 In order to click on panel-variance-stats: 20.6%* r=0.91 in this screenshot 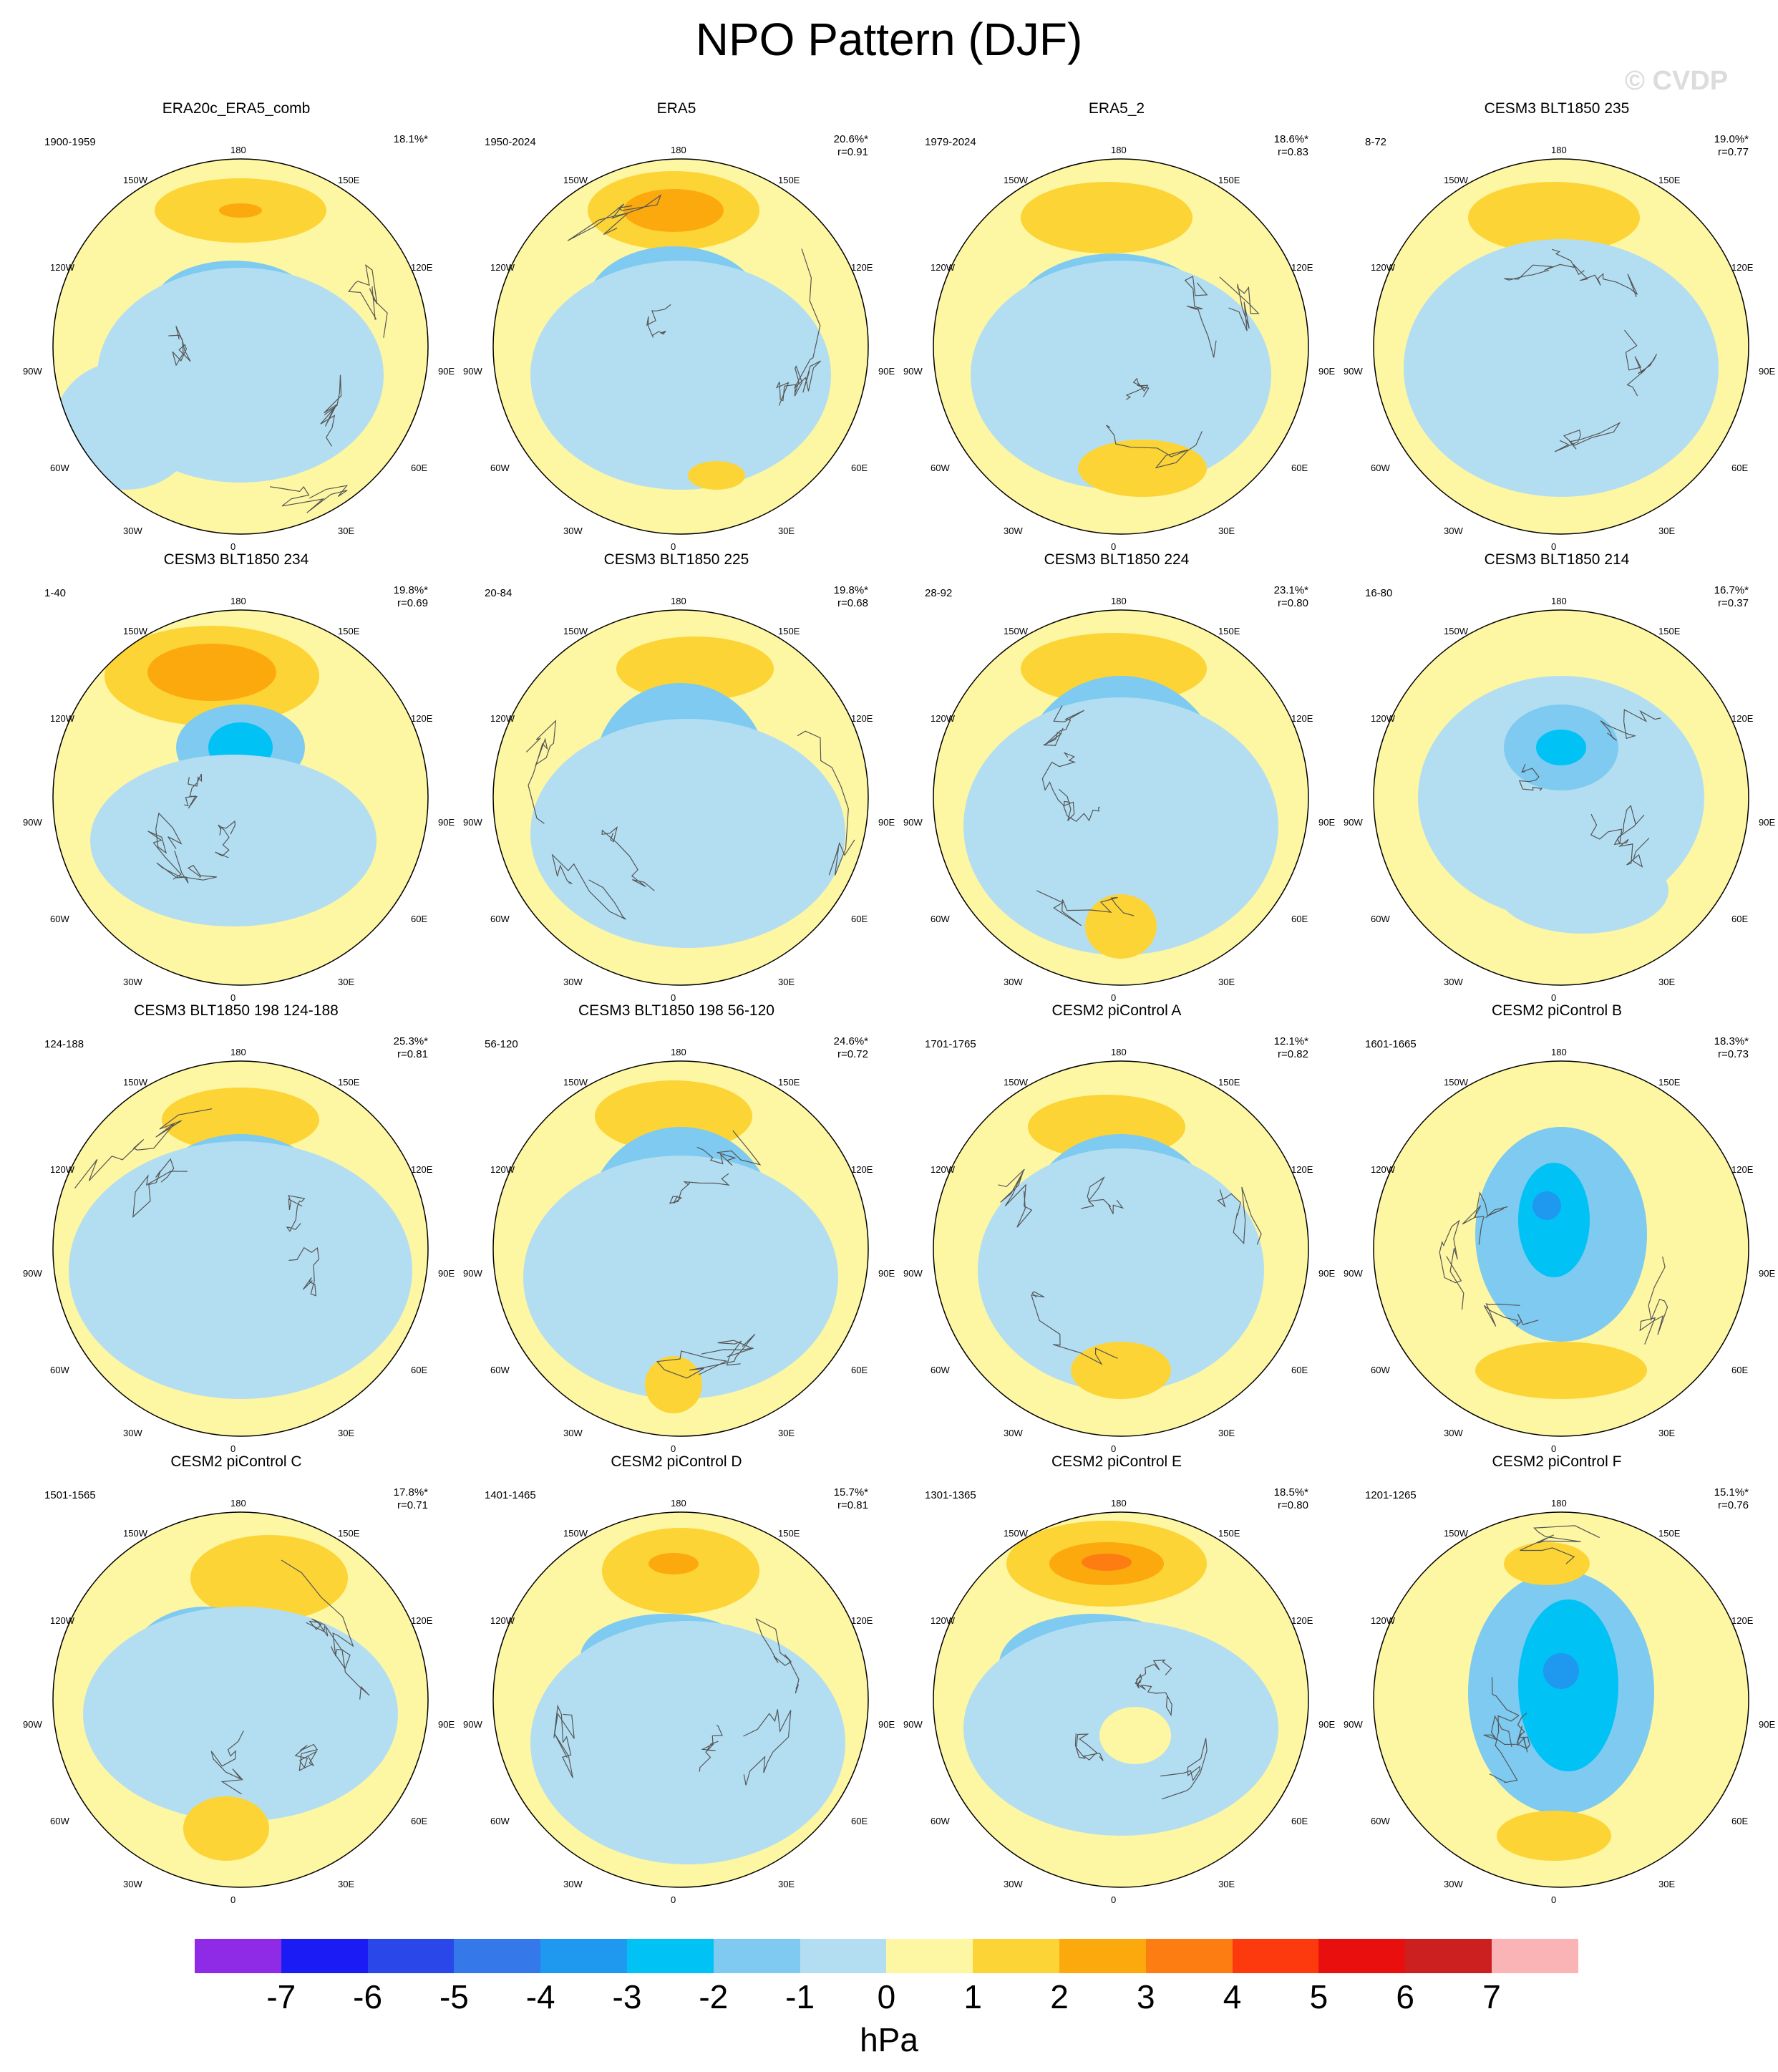, I will do `click(851, 146)`.